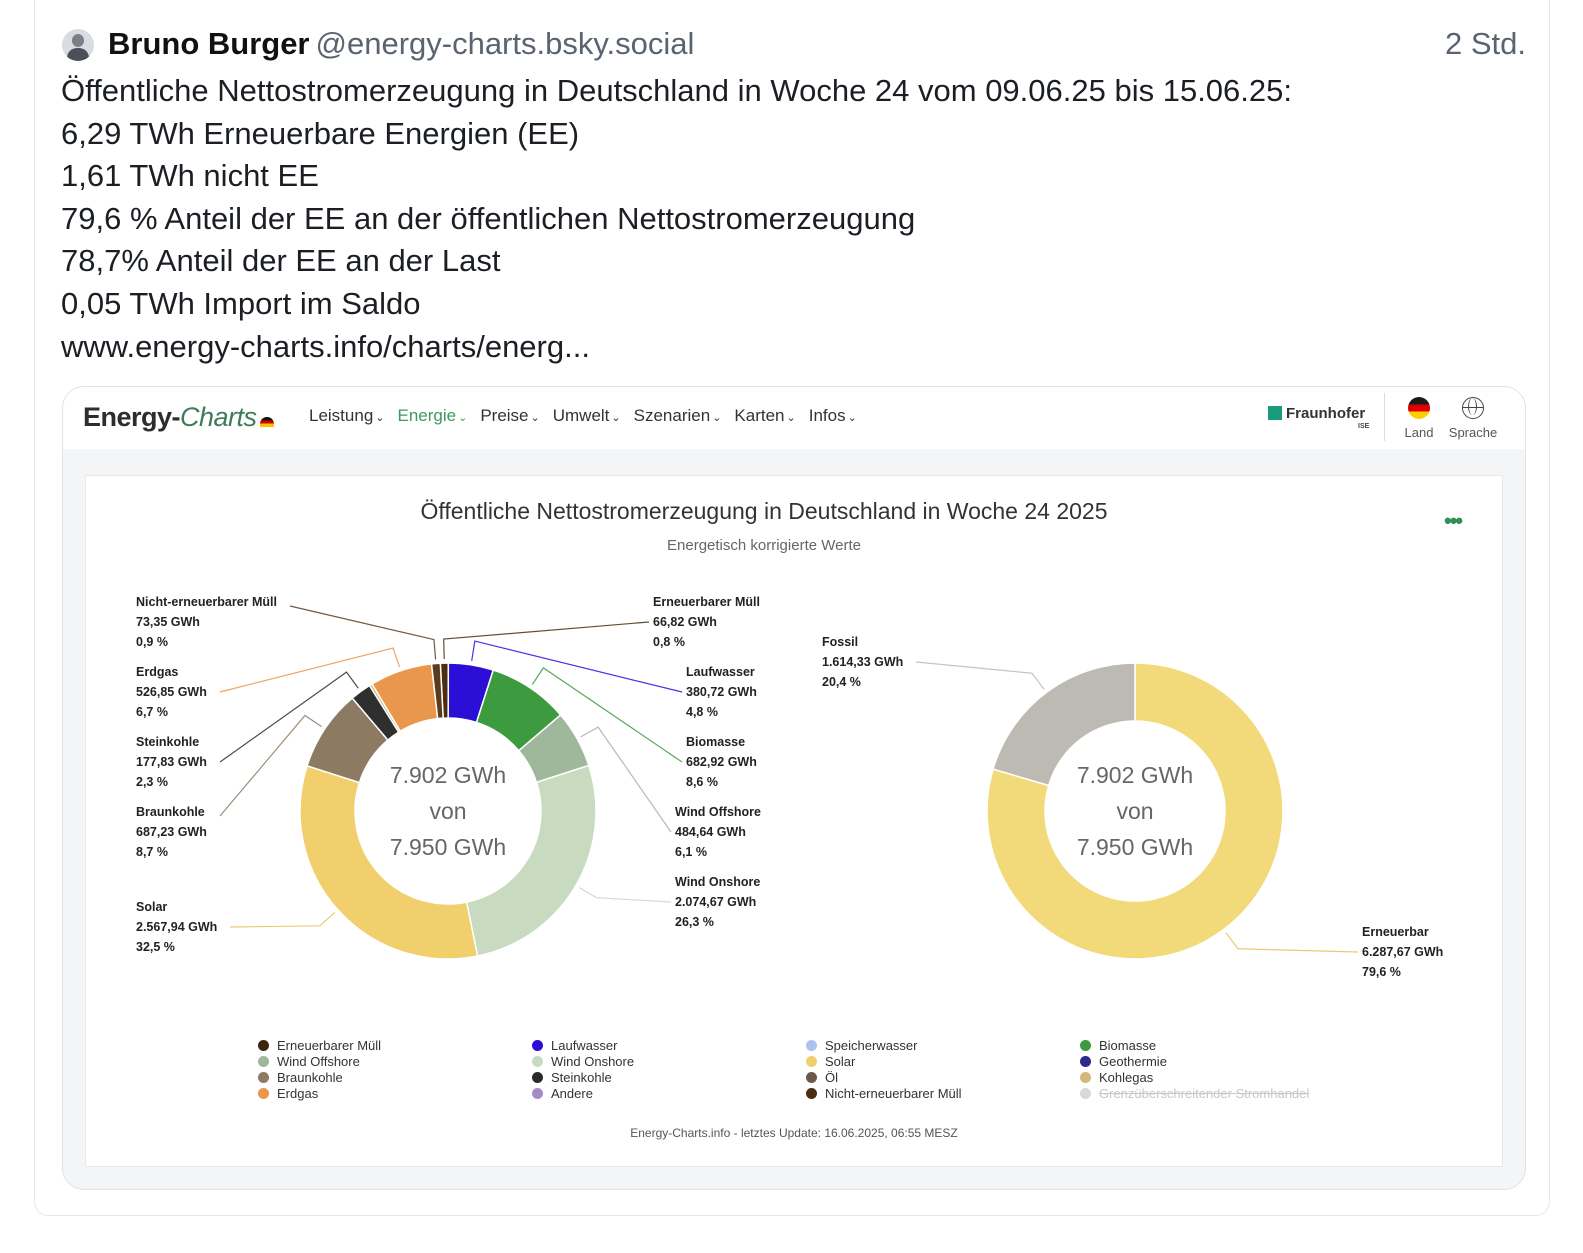 Image resolution: width=1583 pixels, height=1253 pixels. What do you see at coordinates (715, 902) in the screenshot?
I see `data-label: 2.074,67 GWh` at bounding box center [715, 902].